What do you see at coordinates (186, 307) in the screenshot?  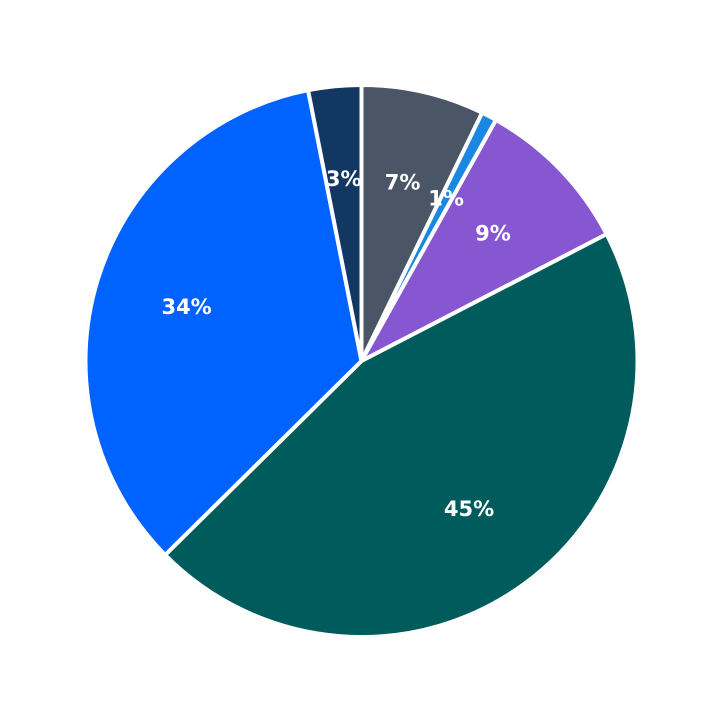 I see `pie-slice-label: 34%` at bounding box center [186, 307].